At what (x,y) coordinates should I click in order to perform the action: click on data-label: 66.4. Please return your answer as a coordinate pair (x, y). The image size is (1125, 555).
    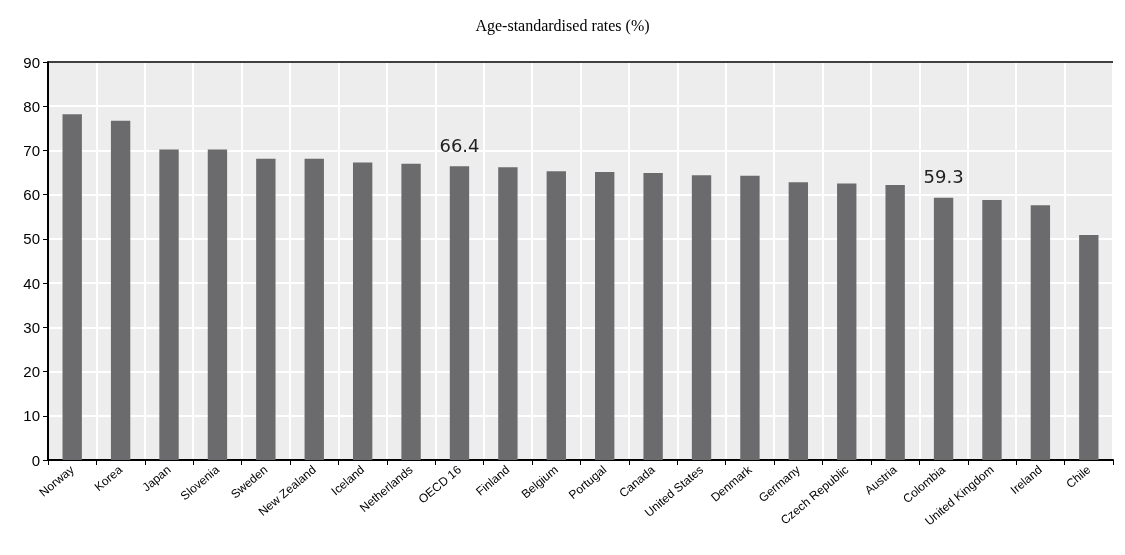
    Looking at the image, I should click on (459, 145).